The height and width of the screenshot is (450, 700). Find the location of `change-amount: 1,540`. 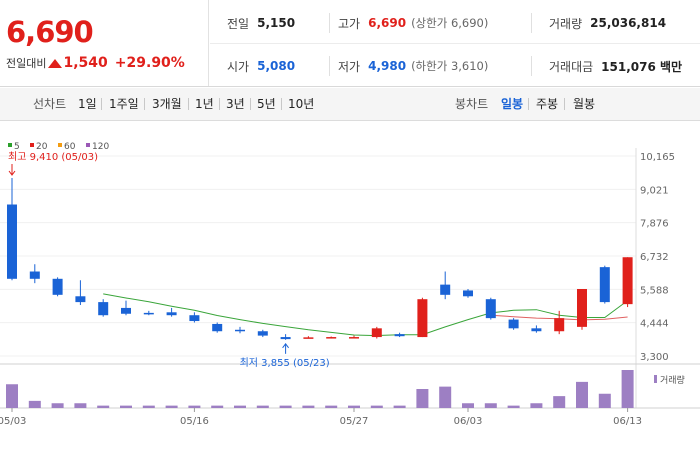

change-amount: 1,540 is located at coordinates (85, 63).